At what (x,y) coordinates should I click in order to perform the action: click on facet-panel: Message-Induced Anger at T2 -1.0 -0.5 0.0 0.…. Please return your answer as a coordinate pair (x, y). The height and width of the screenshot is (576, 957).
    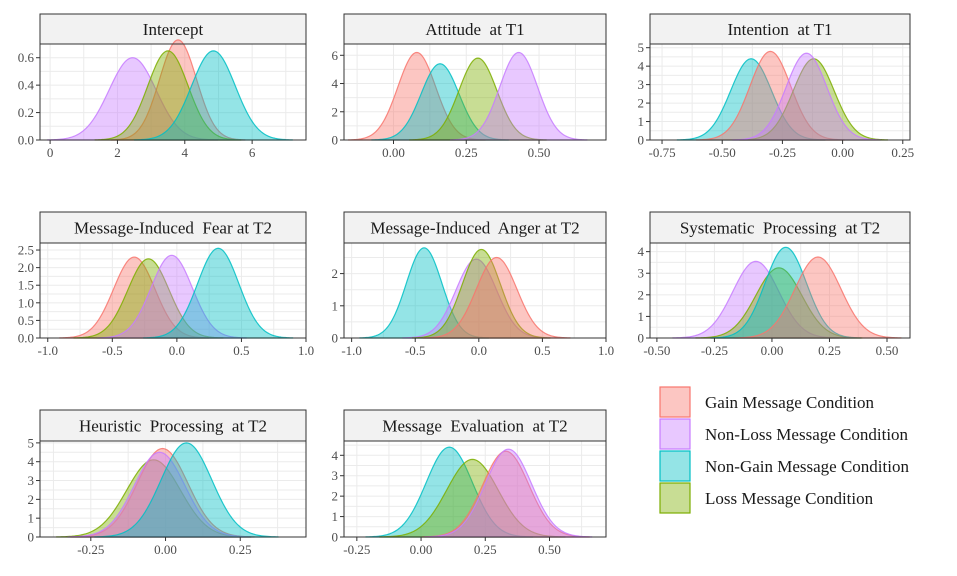
    Looking at the image, I should click on (473, 284).